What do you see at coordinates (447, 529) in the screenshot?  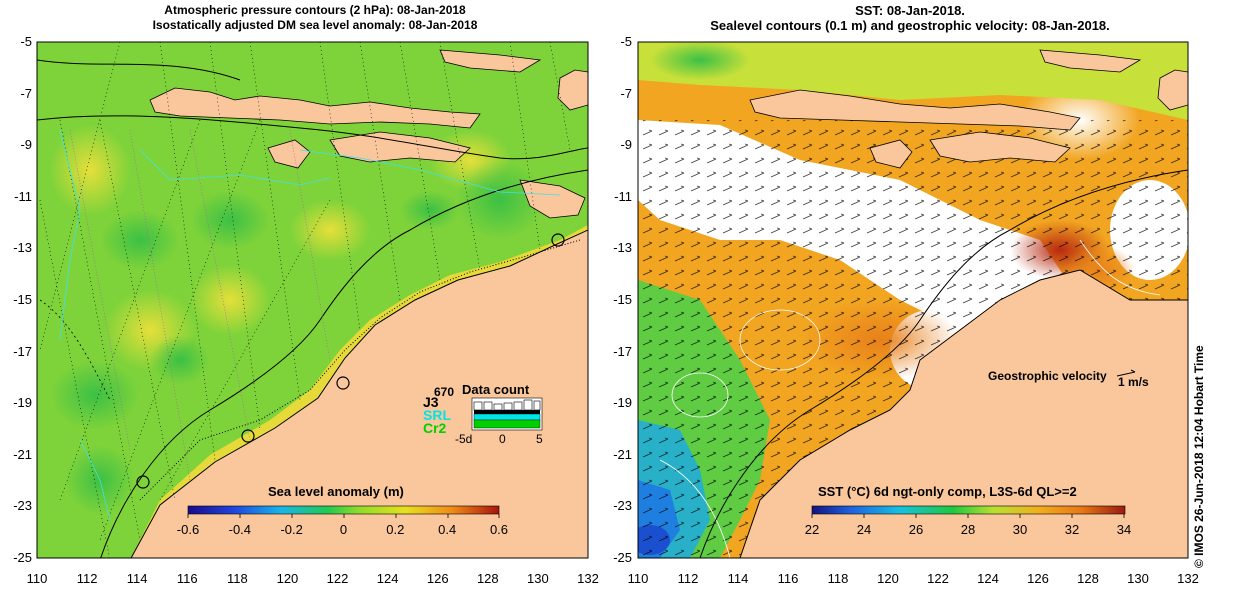 I see `sla-colorbar-tick: 0.4` at bounding box center [447, 529].